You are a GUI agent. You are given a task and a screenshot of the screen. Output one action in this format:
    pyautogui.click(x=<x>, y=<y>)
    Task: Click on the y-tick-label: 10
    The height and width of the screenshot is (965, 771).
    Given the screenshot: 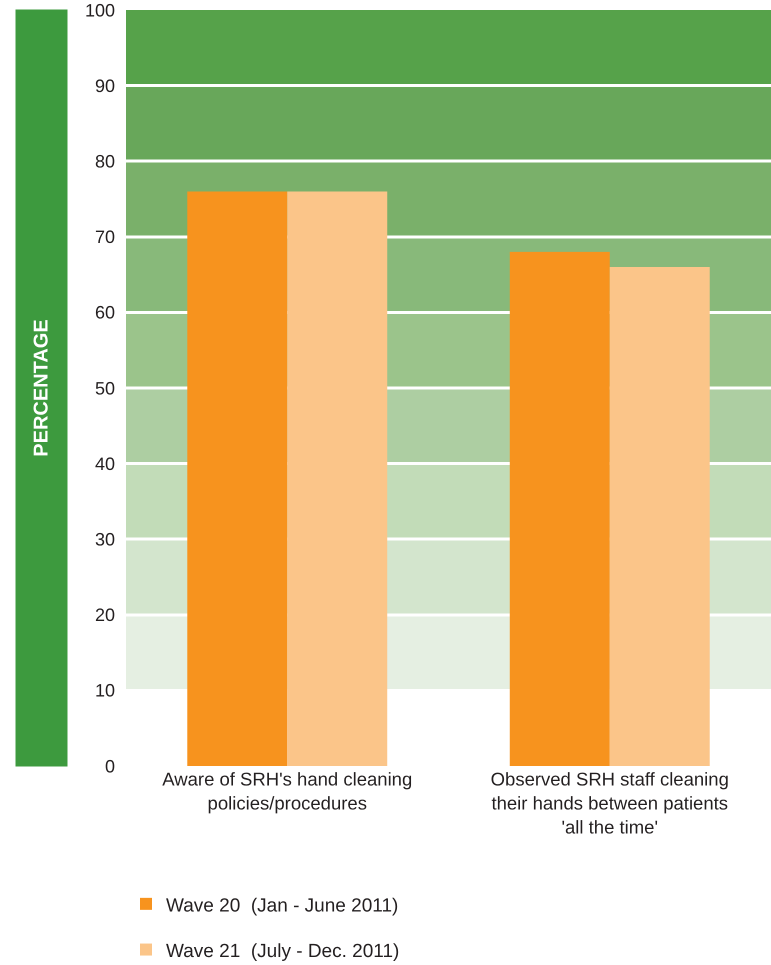 What is the action you would take?
    pyautogui.click(x=104, y=690)
    